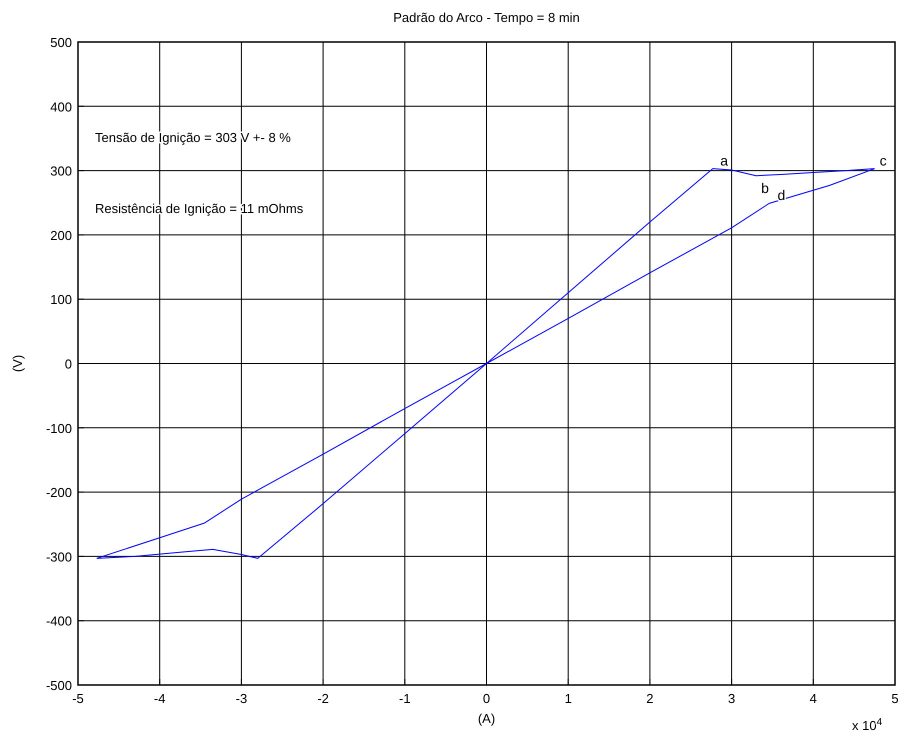 The height and width of the screenshot is (742, 901). What do you see at coordinates (405, 698) in the screenshot?
I see `x-tick-label: -1` at bounding box center [405, 698].